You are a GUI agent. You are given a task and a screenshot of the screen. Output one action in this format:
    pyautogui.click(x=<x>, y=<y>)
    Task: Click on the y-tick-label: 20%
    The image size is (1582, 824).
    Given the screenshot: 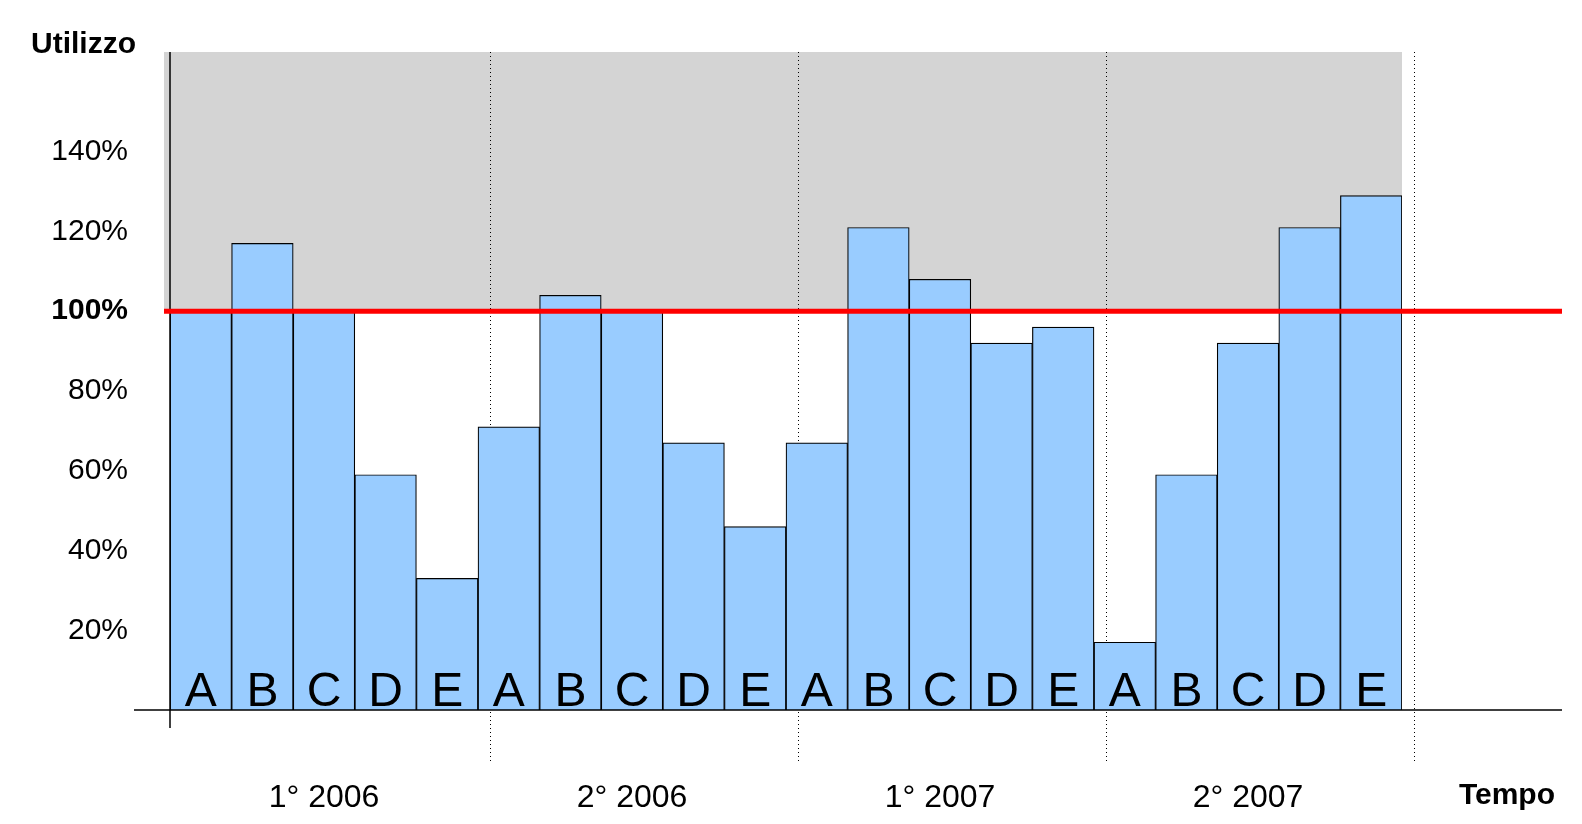 What is the action you would take?
    pyautogui.click(x=97, y=628)
    